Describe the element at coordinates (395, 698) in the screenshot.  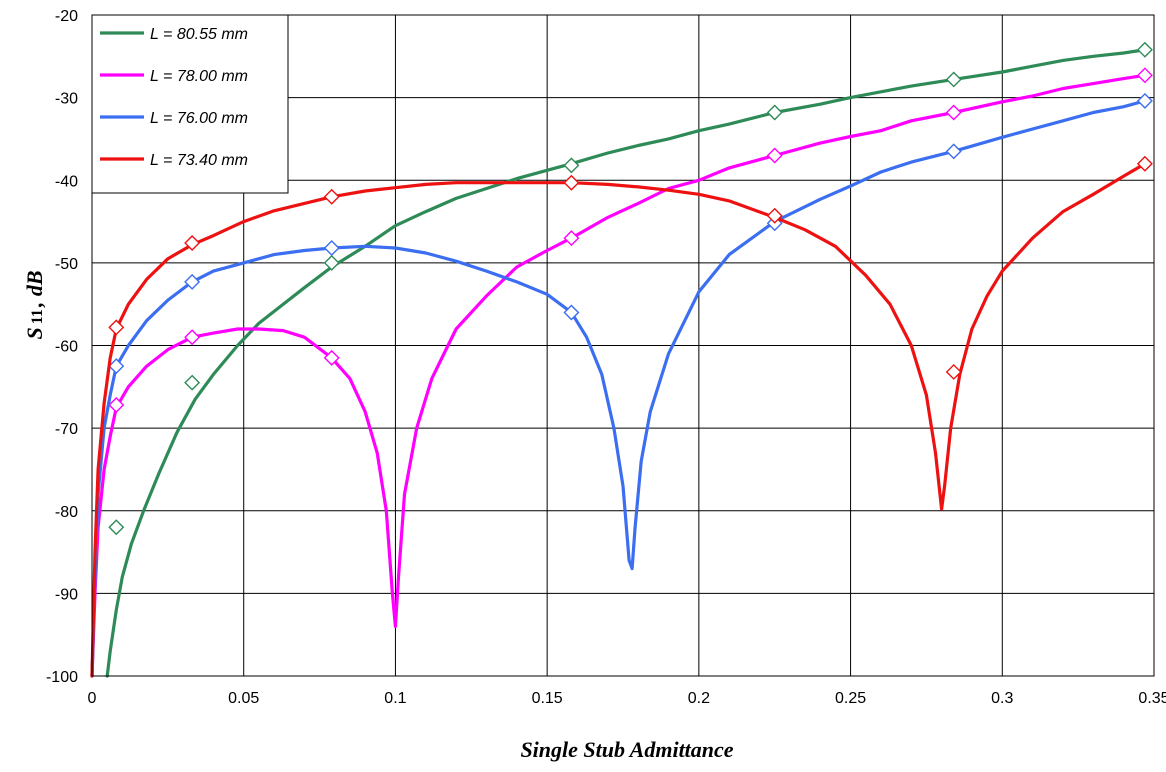
I see `x-tick-label: 0.1` at that location.